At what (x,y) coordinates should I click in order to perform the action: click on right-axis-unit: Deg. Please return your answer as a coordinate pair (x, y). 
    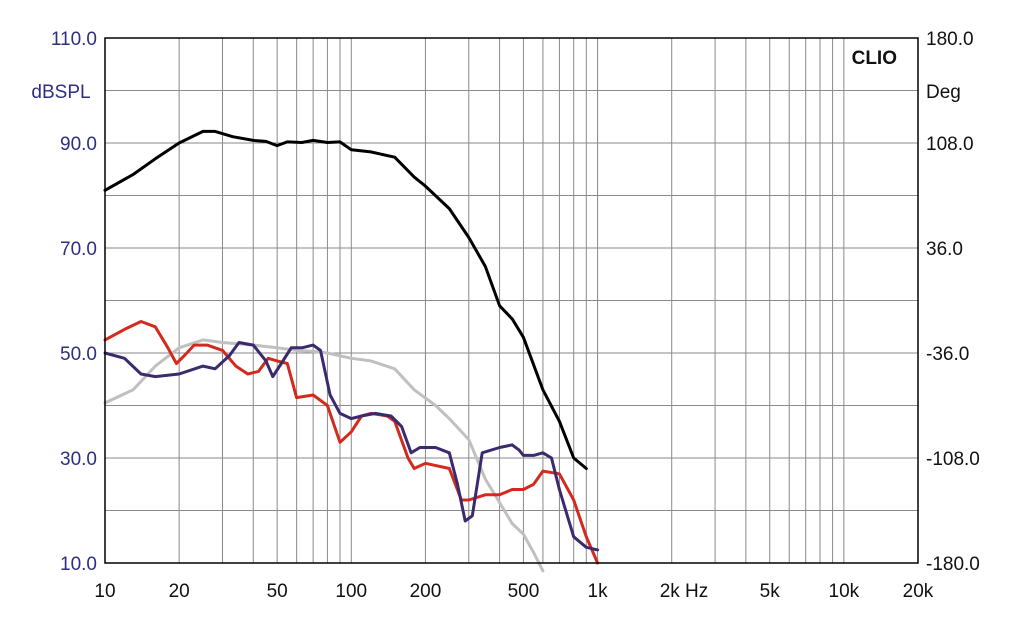
    Looking at the image, I should click on (943, 92).